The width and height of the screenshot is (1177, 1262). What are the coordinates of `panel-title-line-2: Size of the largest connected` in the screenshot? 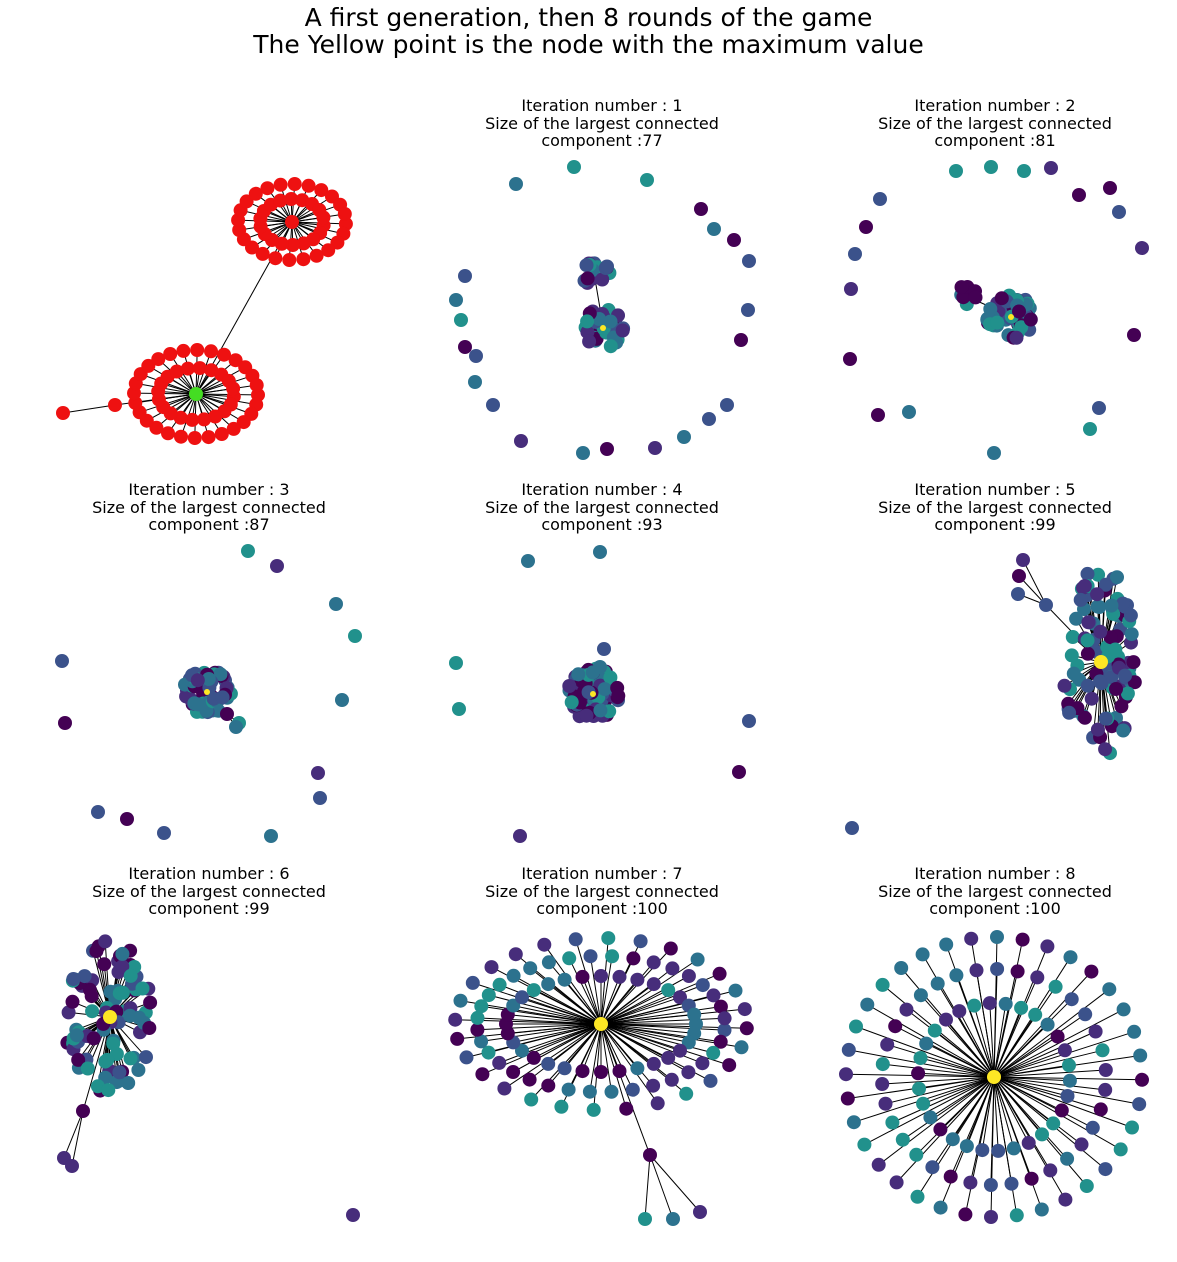 It's located at (995, 891).